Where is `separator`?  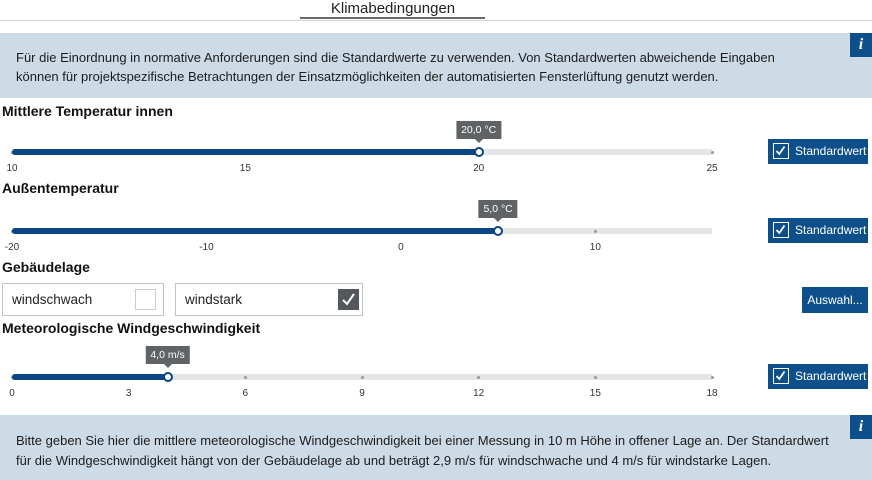 separator is located at coordinates (436, 20).